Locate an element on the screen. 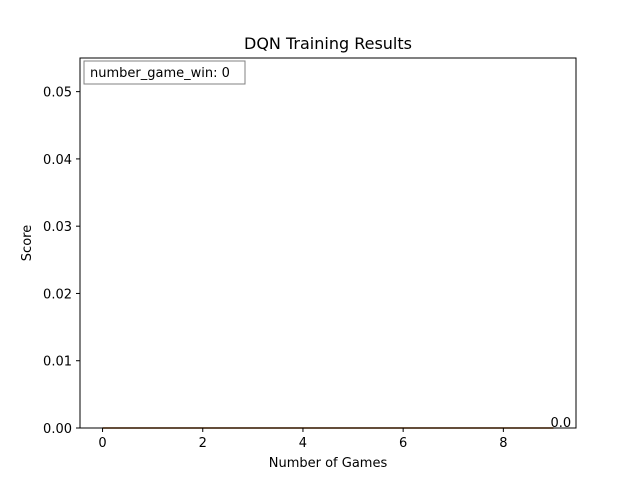 The image size is (640, 480). info-textbox: number_game_win: 0 is located at coordinates (164, 72).